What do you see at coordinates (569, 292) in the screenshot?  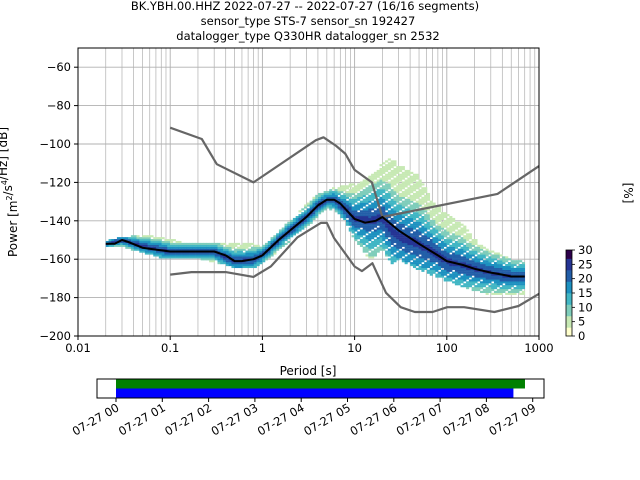 I see `colorbar-swatch` at bounding box center [569, 292].